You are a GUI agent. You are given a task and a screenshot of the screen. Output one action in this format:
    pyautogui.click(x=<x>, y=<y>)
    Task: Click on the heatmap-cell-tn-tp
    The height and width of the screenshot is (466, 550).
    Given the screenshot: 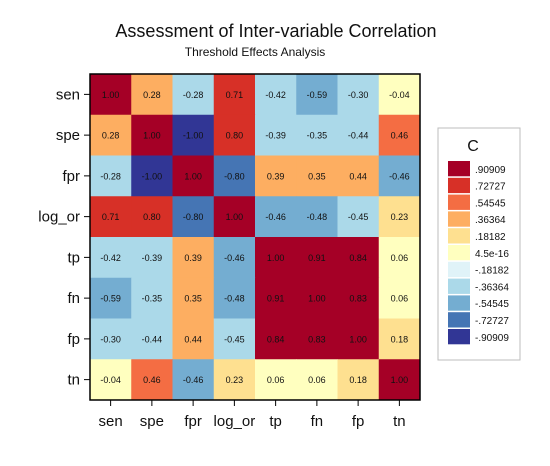 What is the action you would take?
    pyautogui.click(x=276, y=380)
    